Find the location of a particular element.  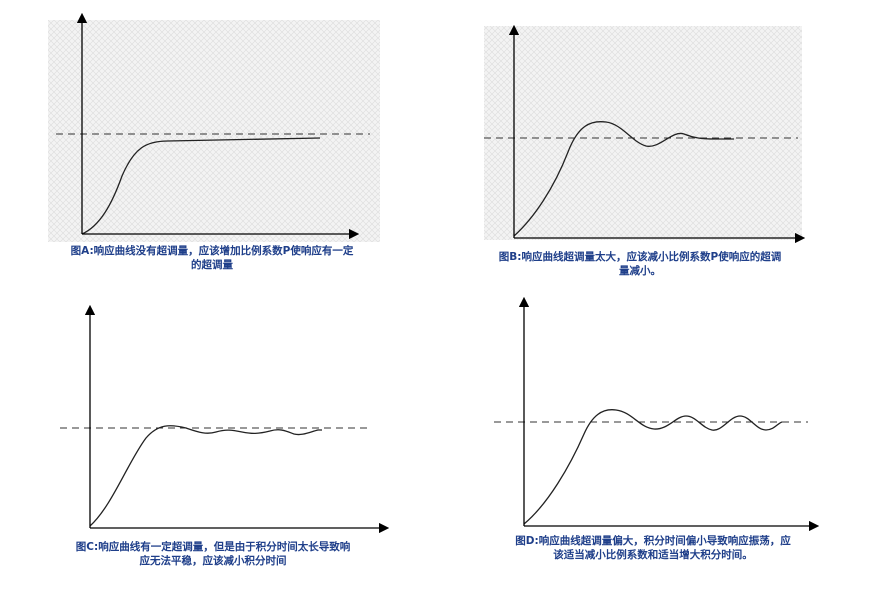

step-response-chart-b is located at coordinates (645, 134).